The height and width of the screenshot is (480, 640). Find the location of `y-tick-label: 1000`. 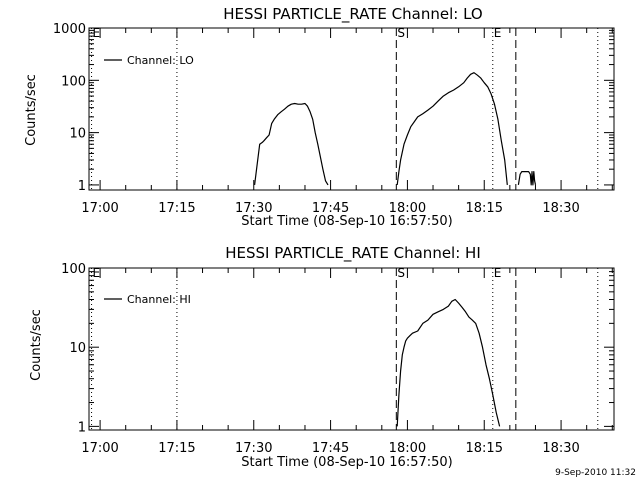

y-tick-label: 1000 is located at coordinates (69, 29).